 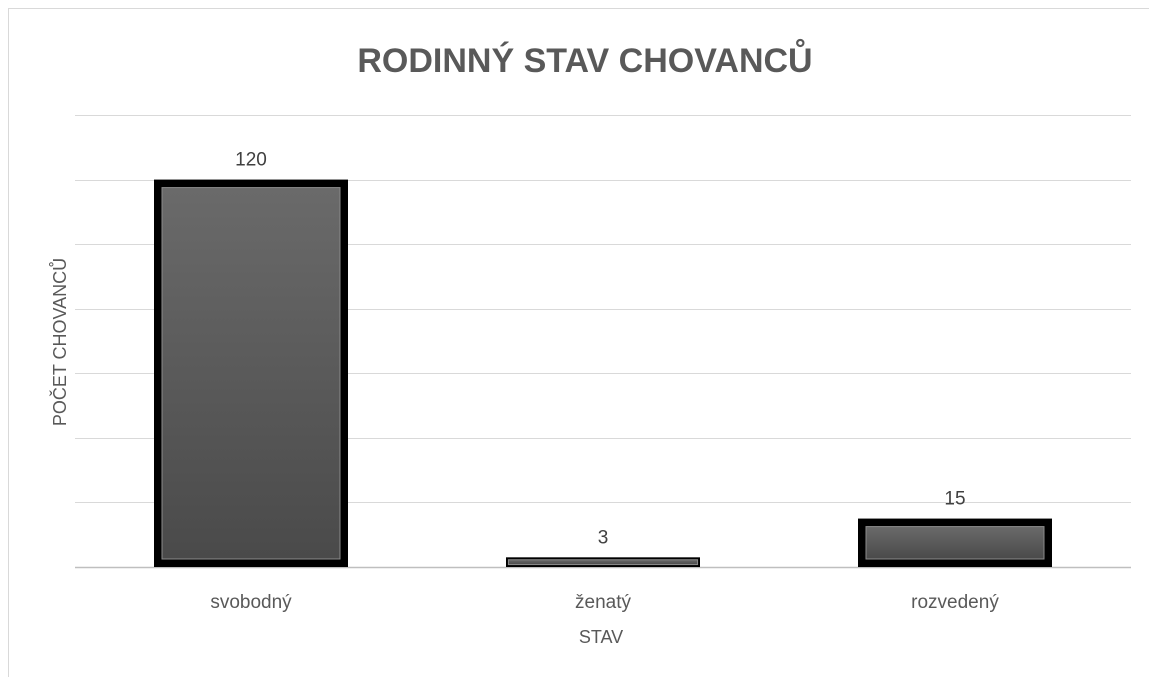 What do you see at coordinates (954, 499) in the screenshot?
I see `data-label: 15` at bounding box center [954, 499].